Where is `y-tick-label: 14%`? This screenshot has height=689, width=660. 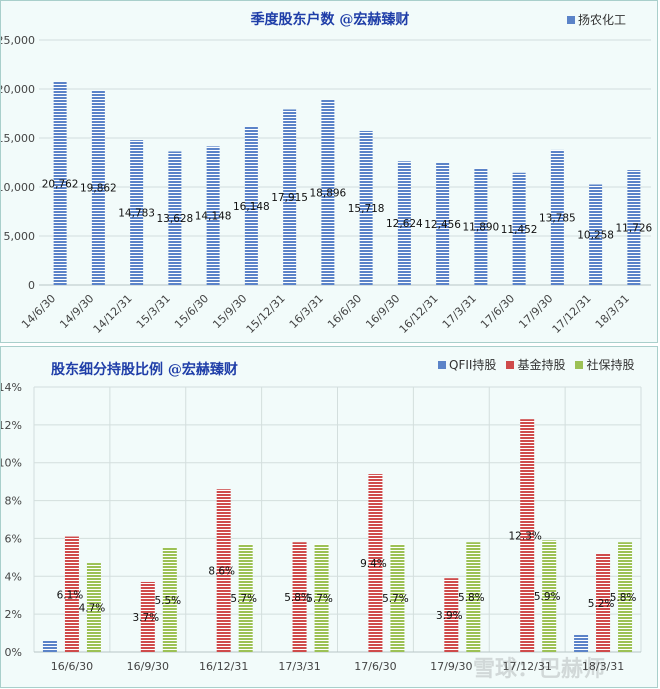
y-tick-label: 14% is located at coordinates (11, 387).